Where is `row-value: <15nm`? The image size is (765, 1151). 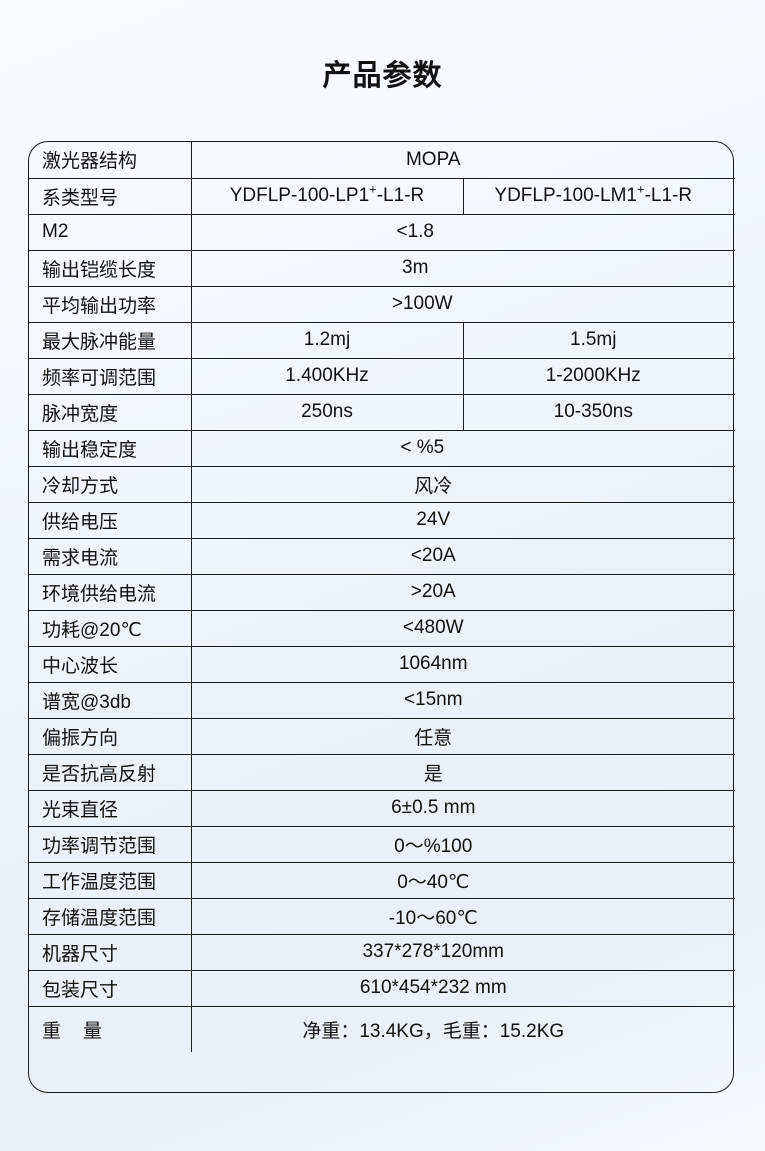
row-value: <15nm is located at coordinates (463, 700).